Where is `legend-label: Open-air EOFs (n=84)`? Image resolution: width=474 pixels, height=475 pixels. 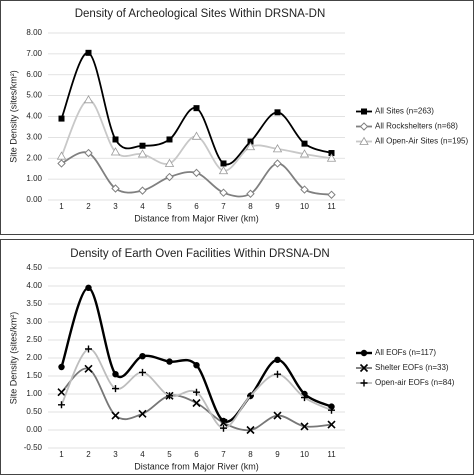 legend-label: Open-air EOFs (n=84) is located at coordinates (415, 382).